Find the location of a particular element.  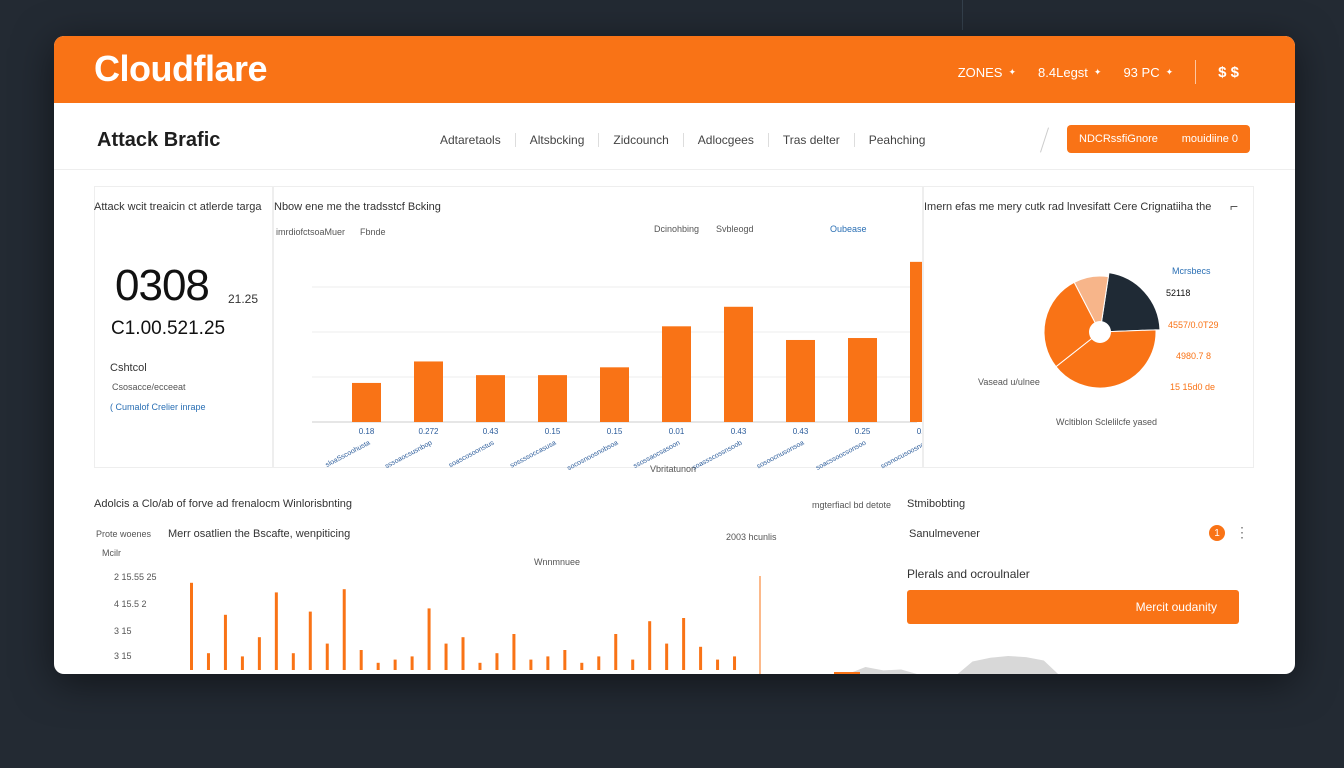

menu-pc: 93 PC ✦ is located at coordinates (1148, 72).